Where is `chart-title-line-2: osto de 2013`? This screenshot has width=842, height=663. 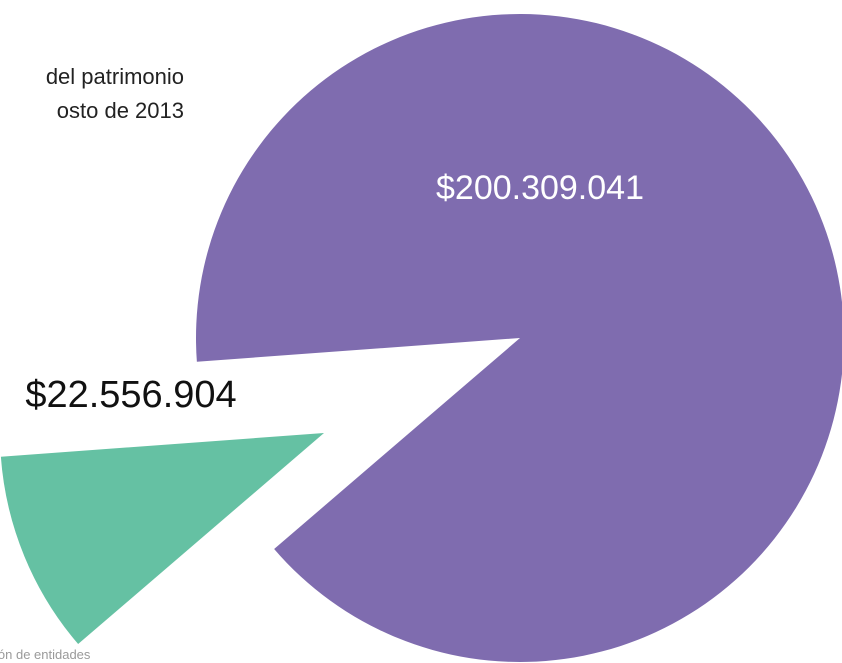
chart-title-line-2: osto de 2013 is located at coordinates (120, 110).